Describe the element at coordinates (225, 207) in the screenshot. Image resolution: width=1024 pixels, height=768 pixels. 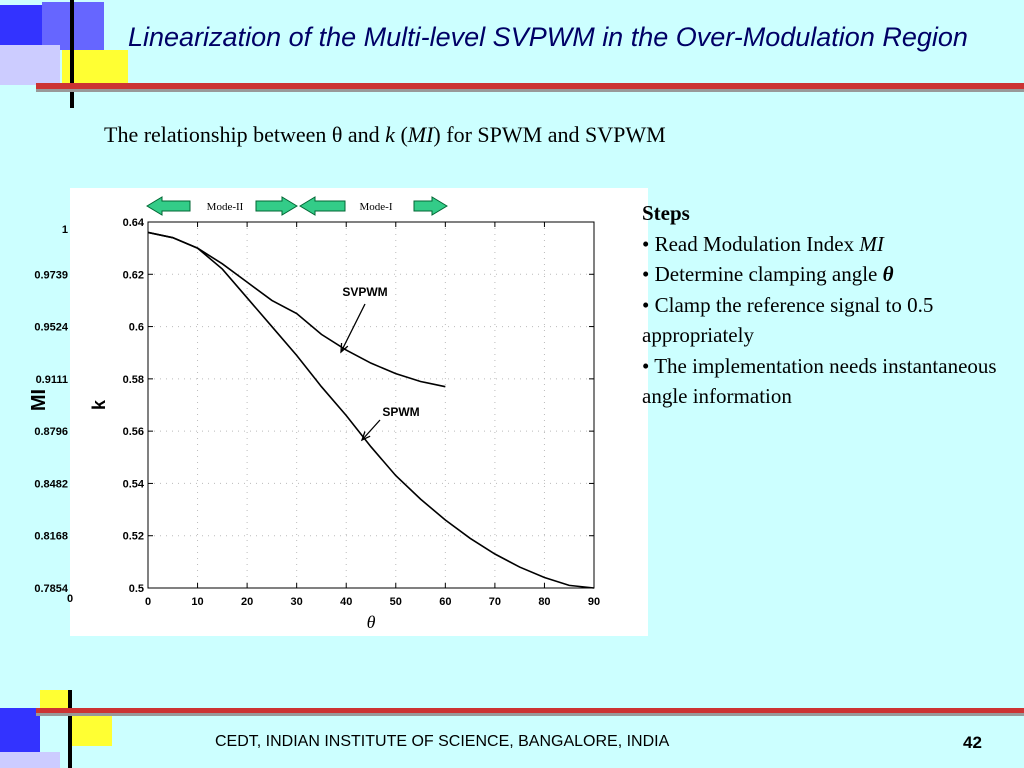
I see `mode-label: Mode-II` at that location.